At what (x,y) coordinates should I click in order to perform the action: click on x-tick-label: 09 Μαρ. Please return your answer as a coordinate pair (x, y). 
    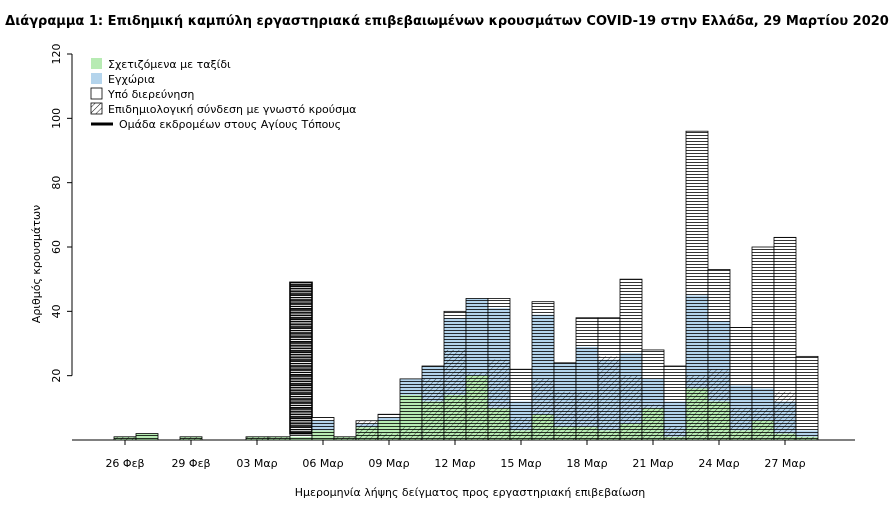
    Looking at the image, I should click on (388, 463).